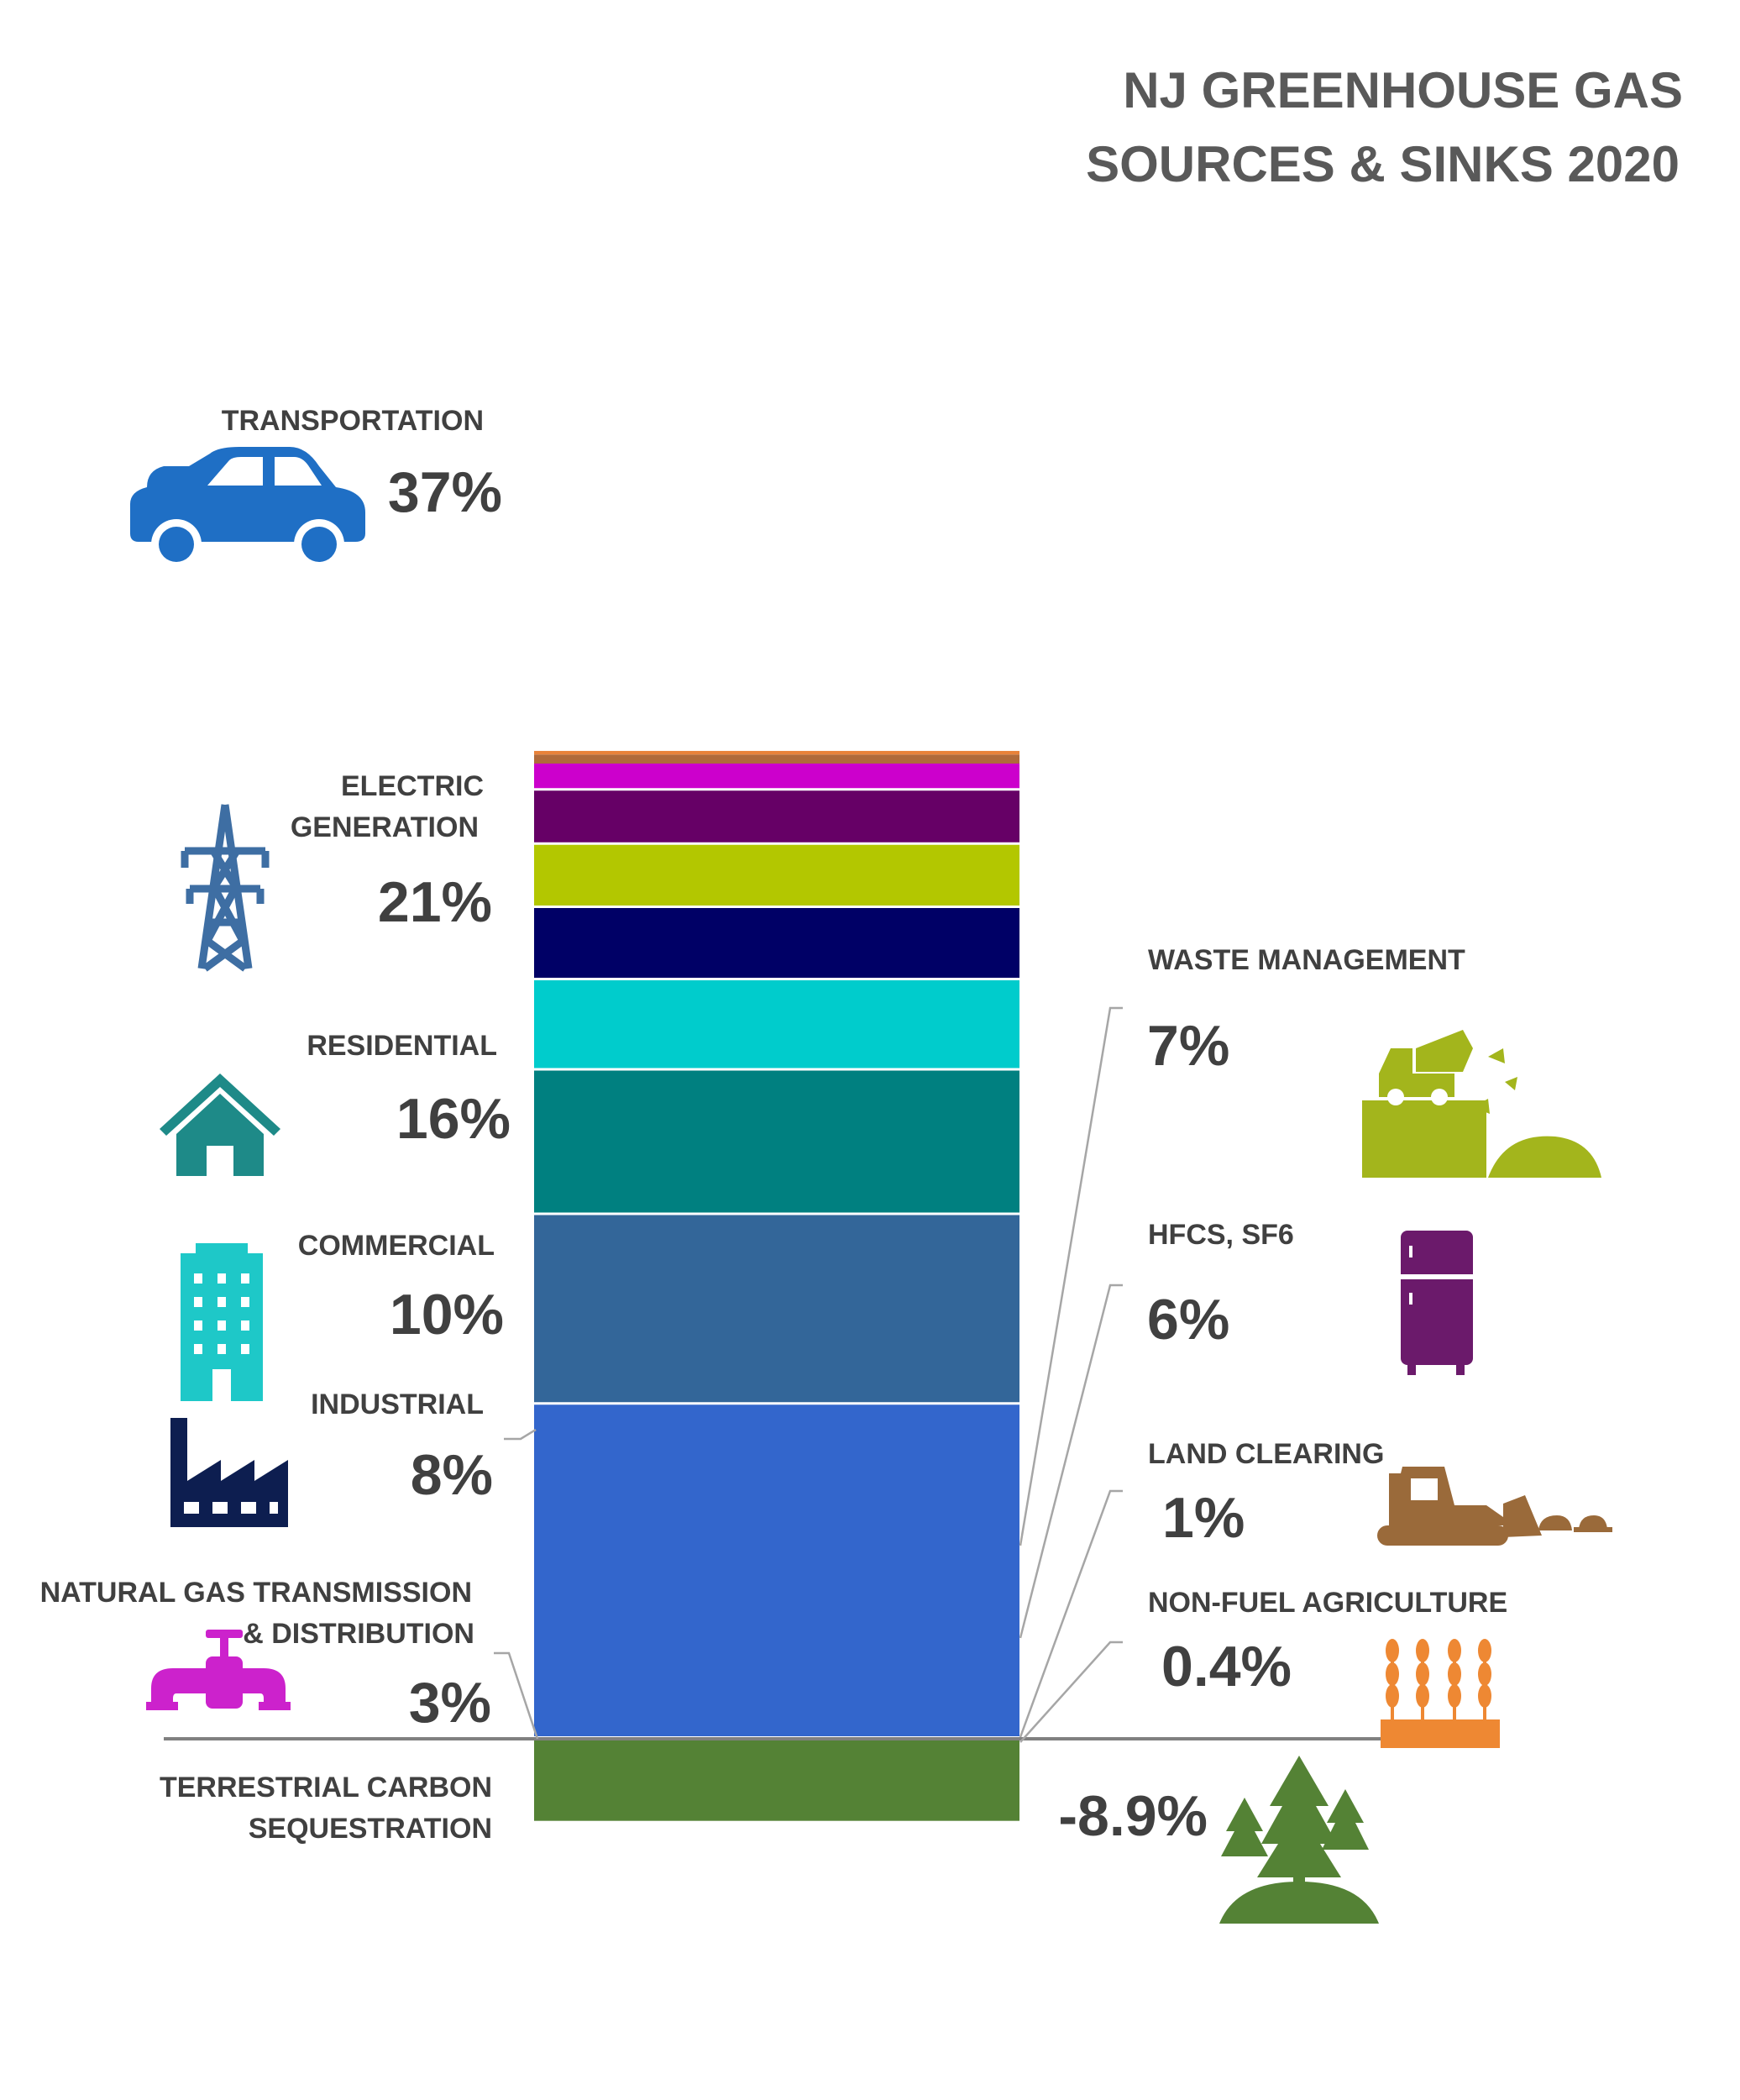 The height and width of the screenshot is (2100, 1740). Describe the element at coordinates (1071, 1692) in the screenshot. I see `leader-line-agri` at that location.